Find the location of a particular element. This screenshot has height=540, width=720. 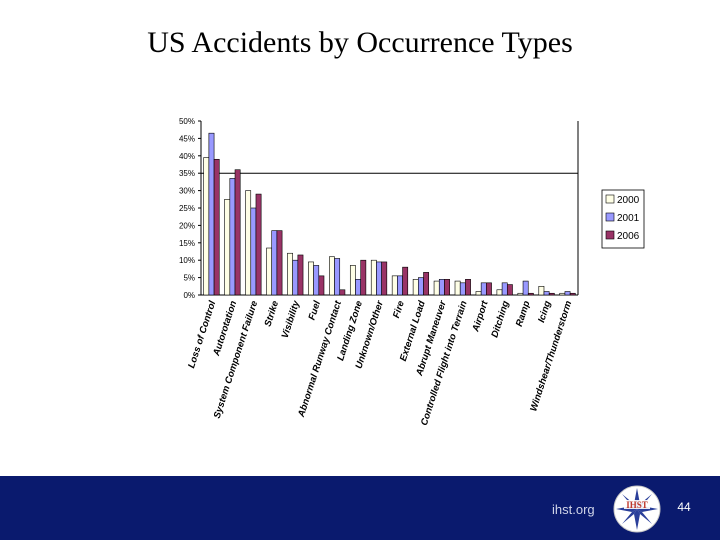

y-tick-label: 25% is located at coordinates (187, 208).